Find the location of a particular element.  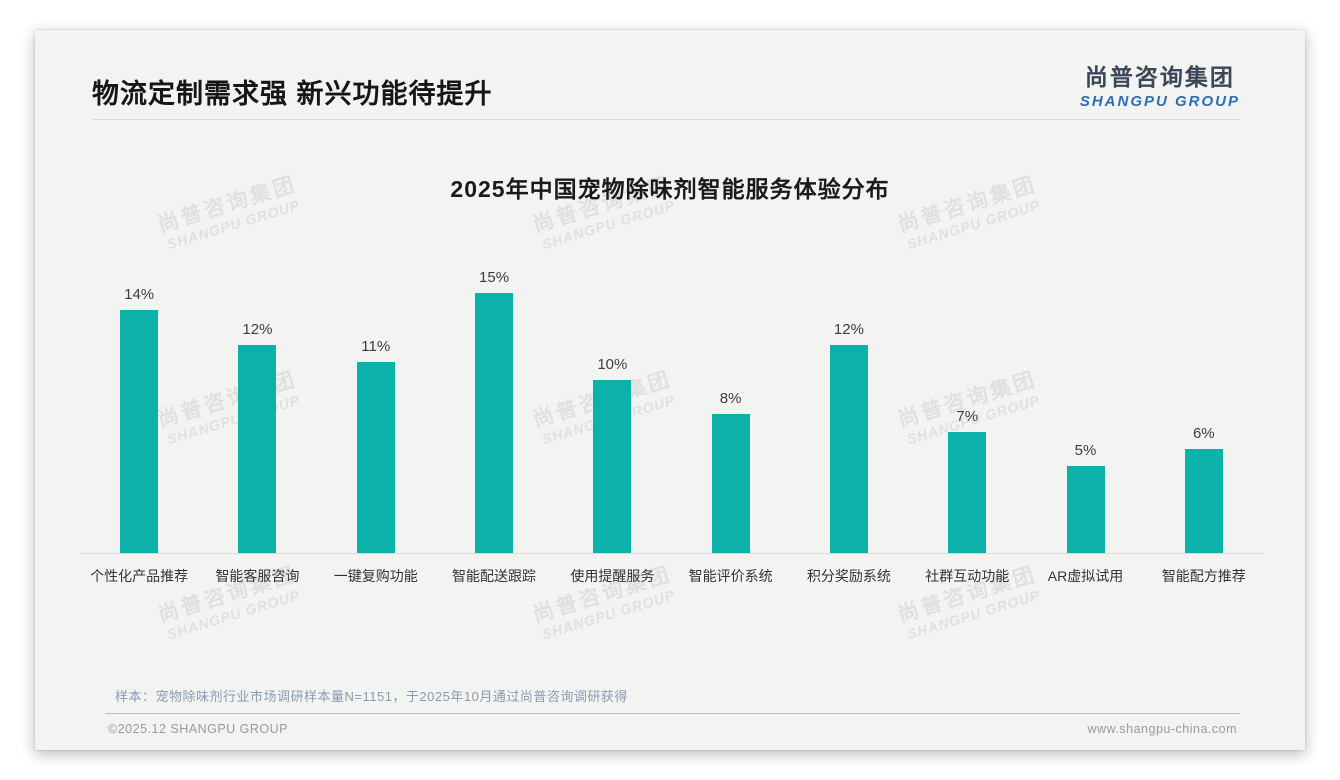

company-logo: 尚普咨询集团 SHANGPU GROUP is located at coordinates (1160, 84).